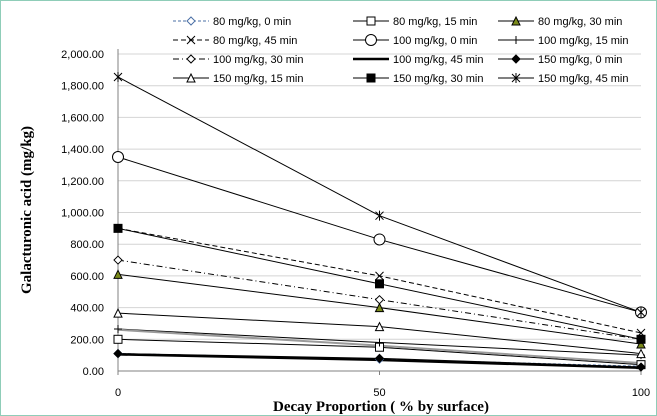 This screenshot has width=657, height=416. I want to click on legend-label: 80 mg/kg, 0 min, so click(252, 22).